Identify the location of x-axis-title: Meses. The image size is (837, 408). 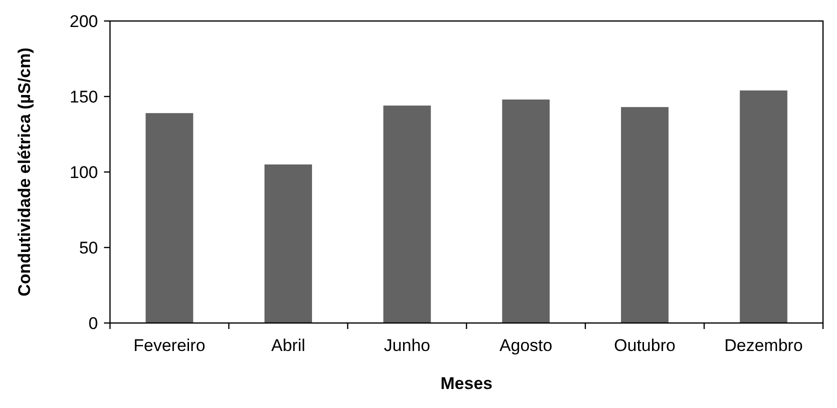
(466, 383).